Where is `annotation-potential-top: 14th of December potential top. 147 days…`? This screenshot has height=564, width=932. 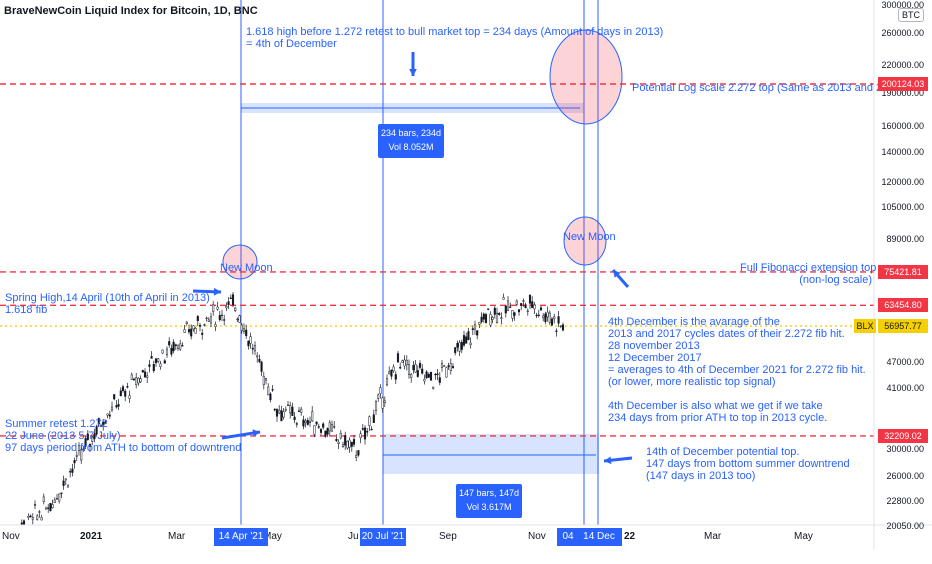
annotation-potential-top: 14th of December potential top. 147 days… is located at coordinates (748, 464).